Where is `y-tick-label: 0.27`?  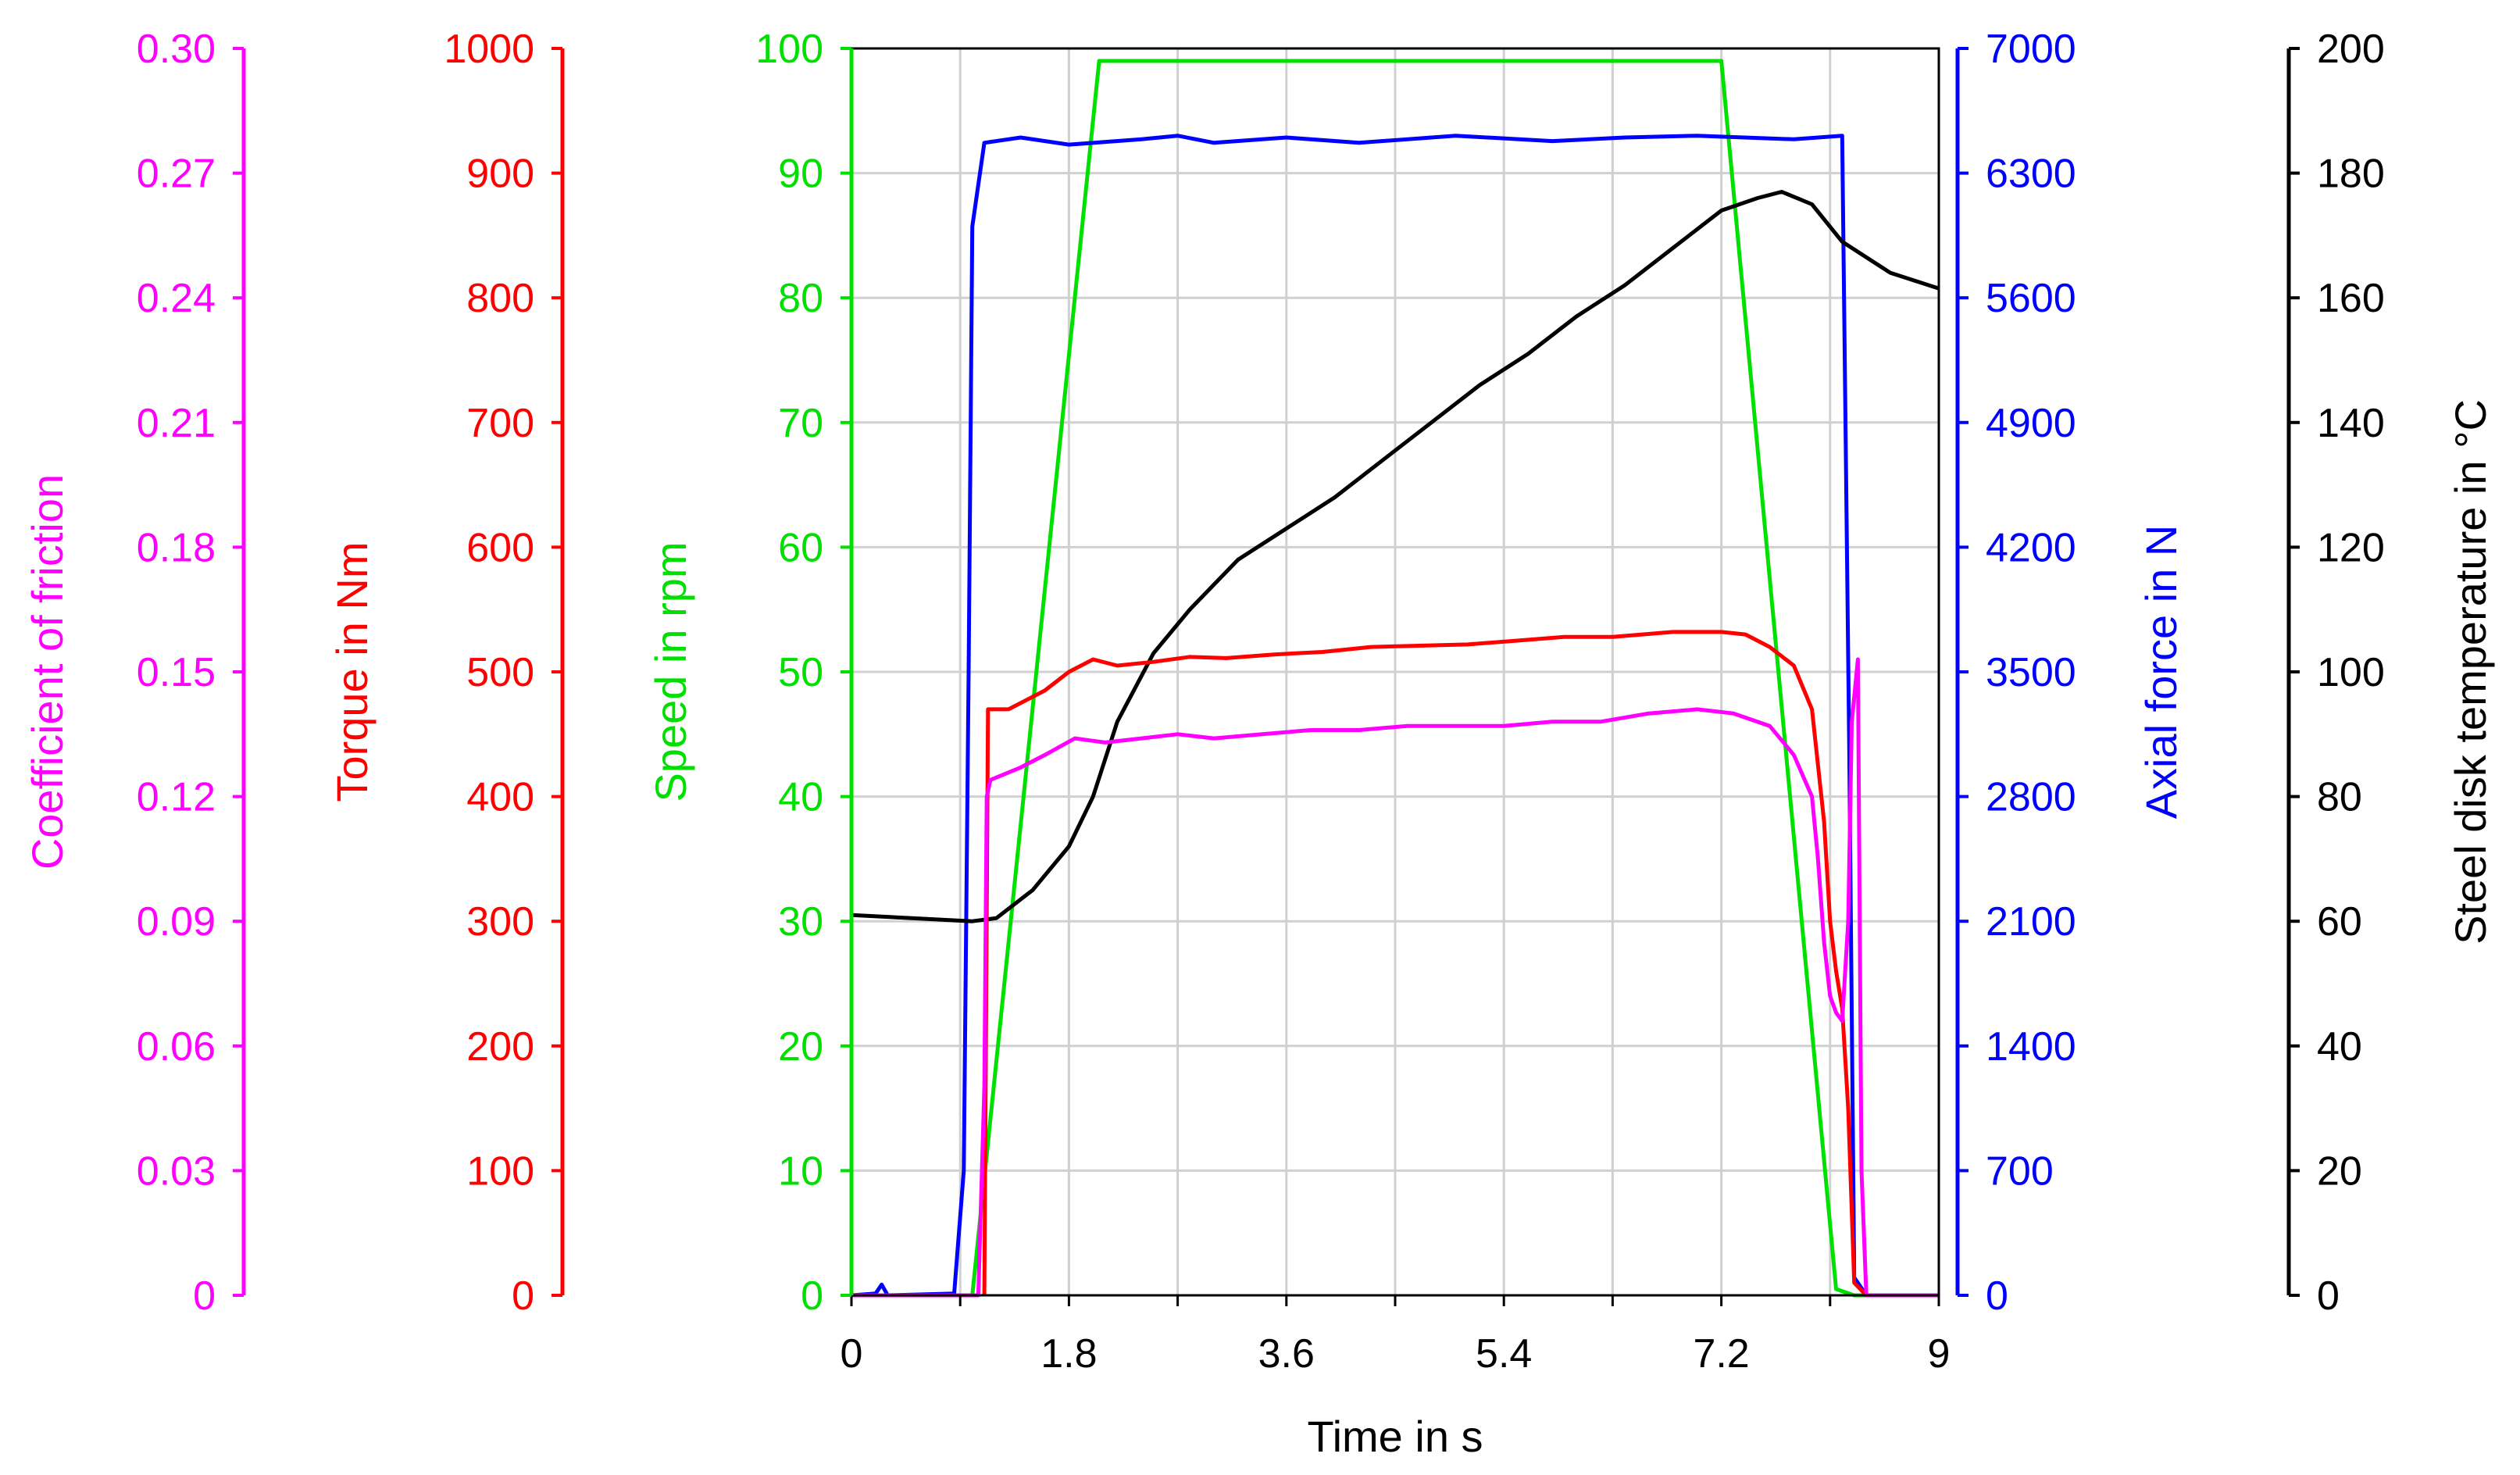
y-tick-label: 0.27 is located at coordinates (176, 174).